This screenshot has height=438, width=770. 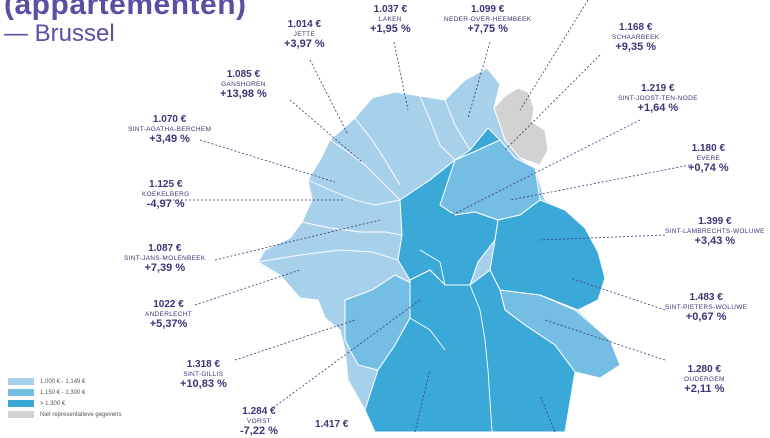 I want to click on label-koekelberg: 1.125 € KOEKELBERG -4,97 %, so click(x=165, y=195).